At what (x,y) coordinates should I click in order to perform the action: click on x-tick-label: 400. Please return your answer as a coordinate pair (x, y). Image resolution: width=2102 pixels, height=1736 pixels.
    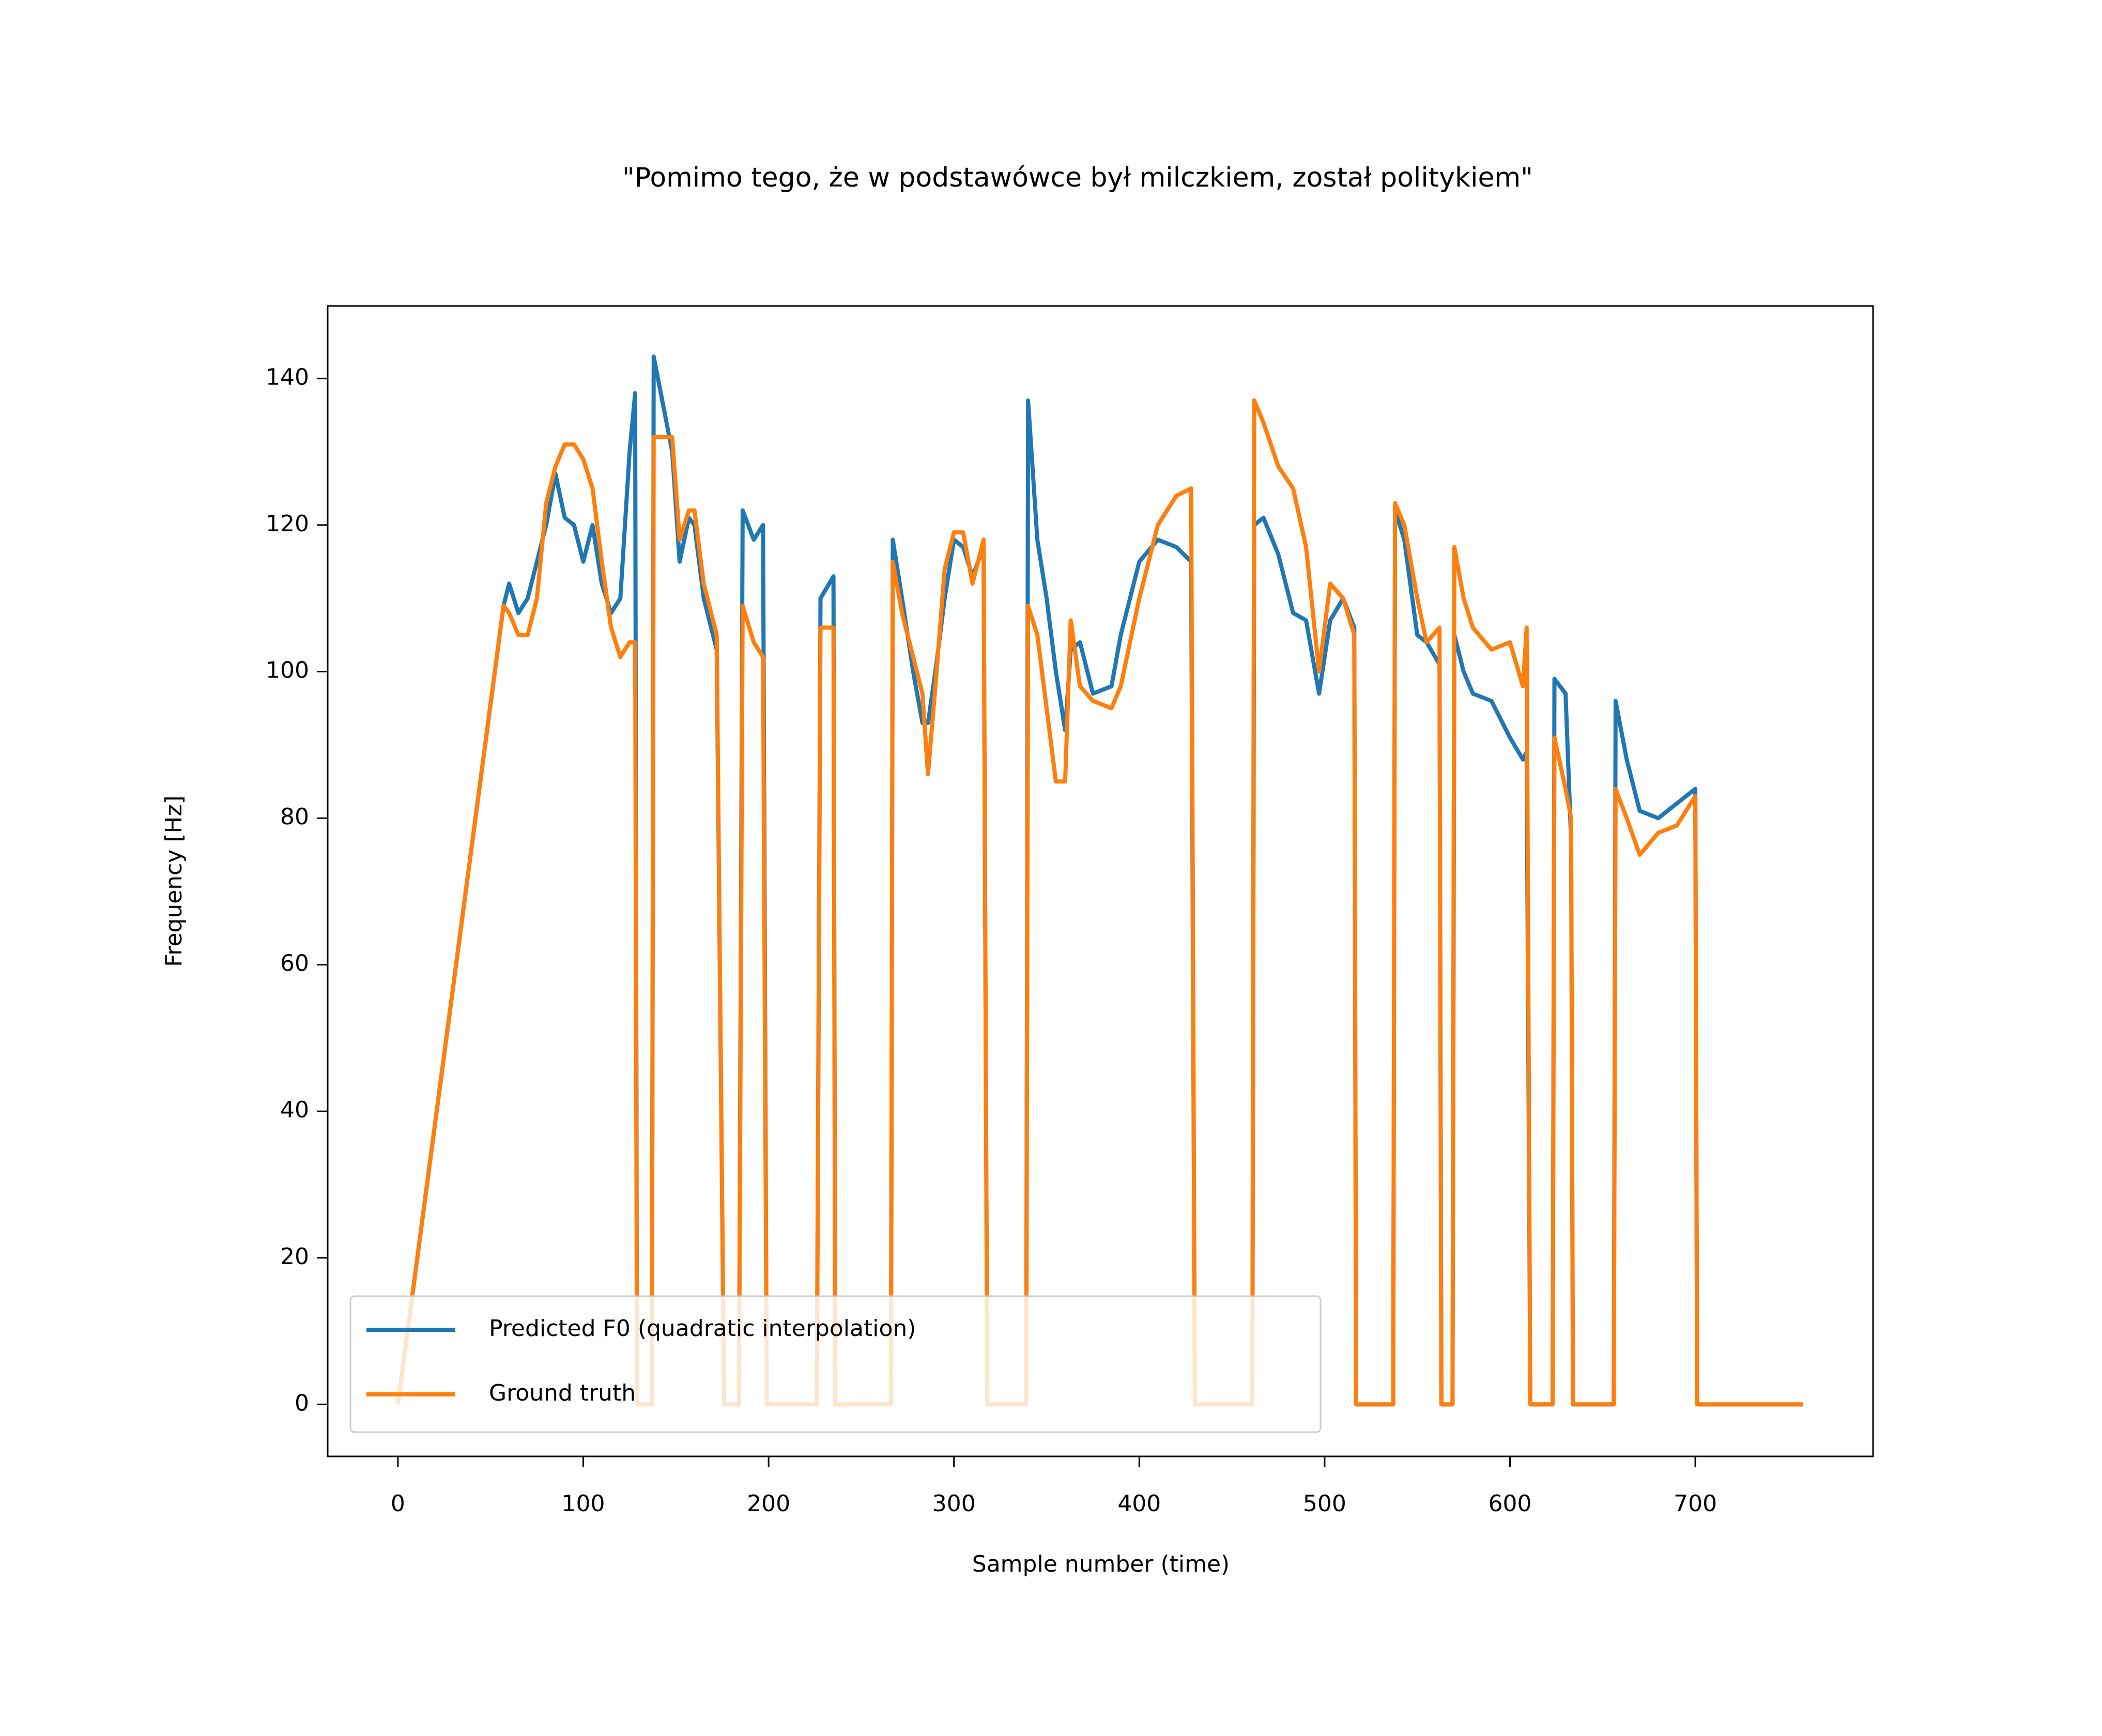
    Looking at the image, I should click on (1139, 1504).